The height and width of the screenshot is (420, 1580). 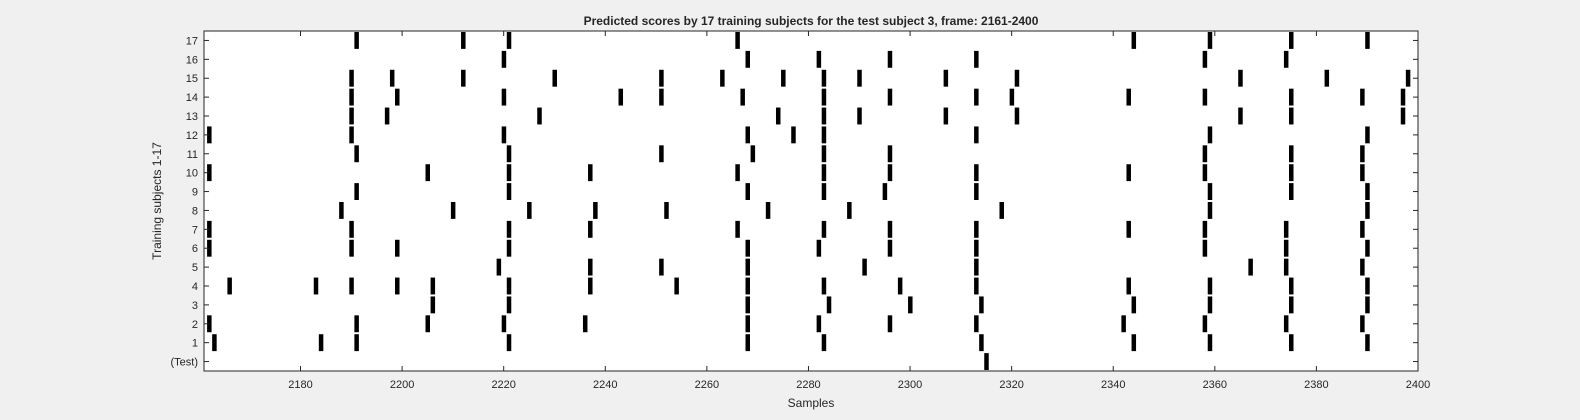 I want to click on y-tick-label: 2, so click(x=195, y=325).